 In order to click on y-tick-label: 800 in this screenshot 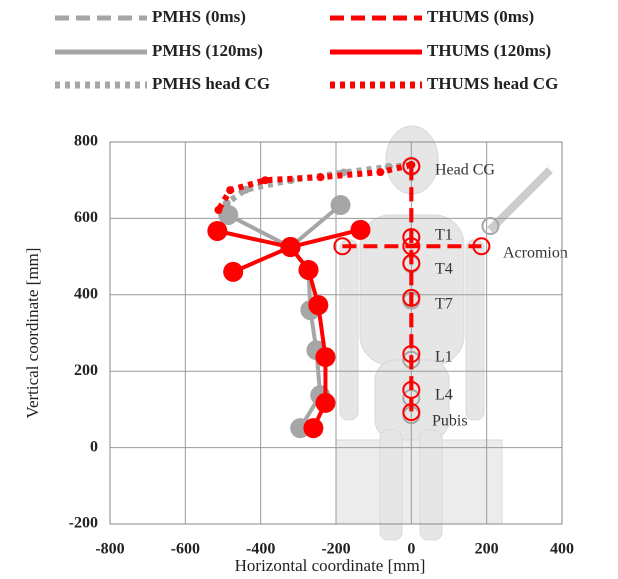, I will do `click(86, 141)`.